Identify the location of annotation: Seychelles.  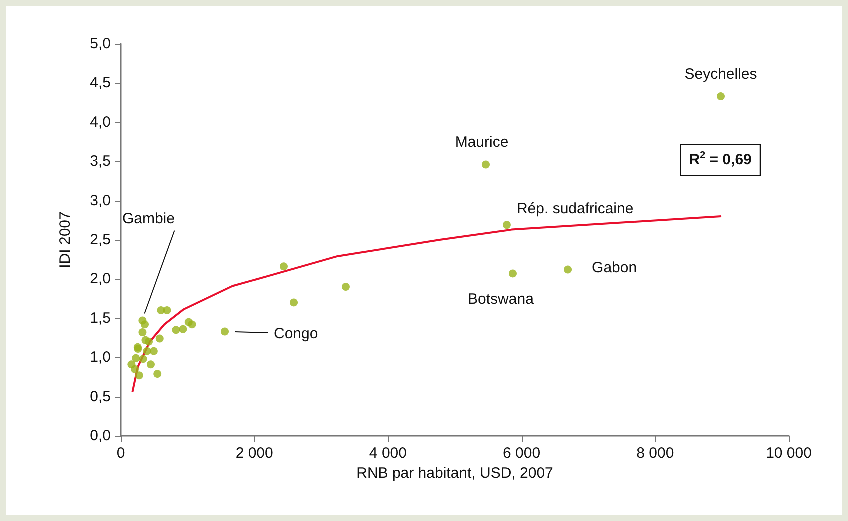
(721, 75).